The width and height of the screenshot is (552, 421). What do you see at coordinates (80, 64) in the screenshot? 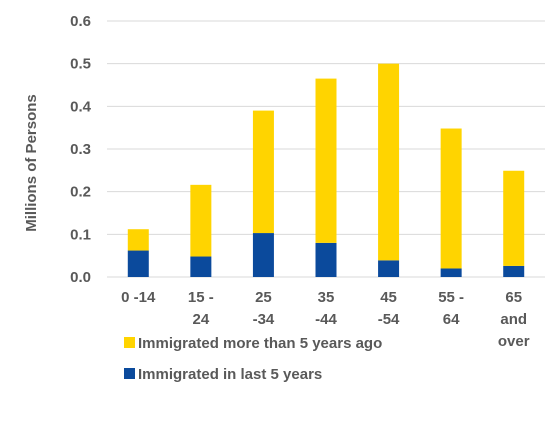
I see `y-tick-label: 0.5` at bounding box center [80, 64].